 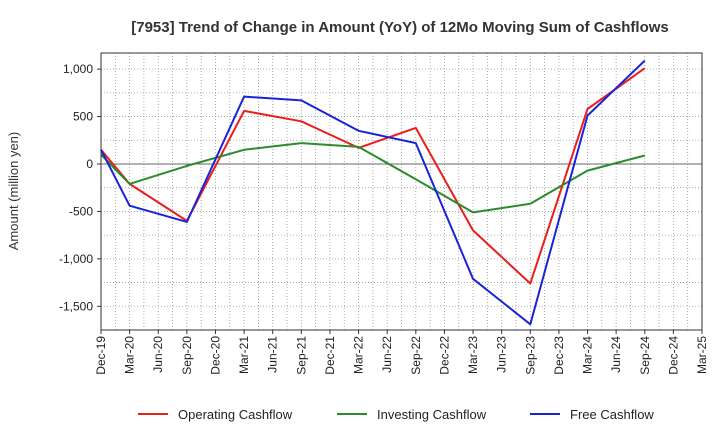 I want to click on y-tick-label: 0, so click(x=89, y=164).